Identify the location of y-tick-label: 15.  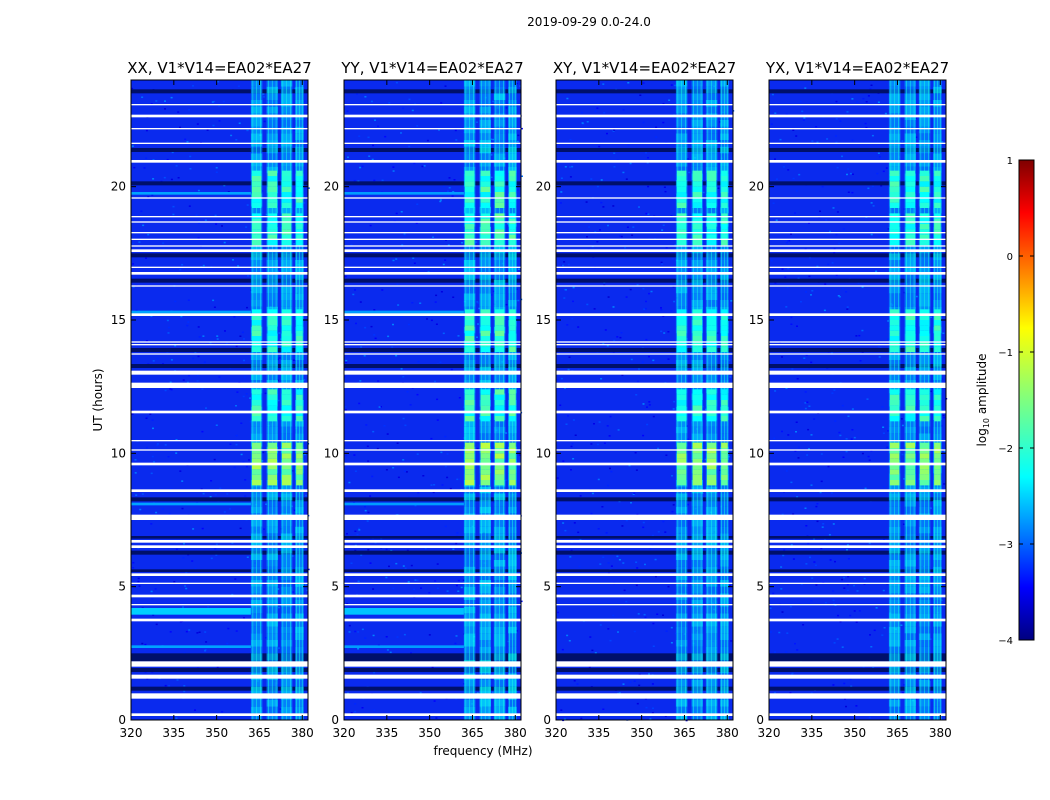
(331, 320).